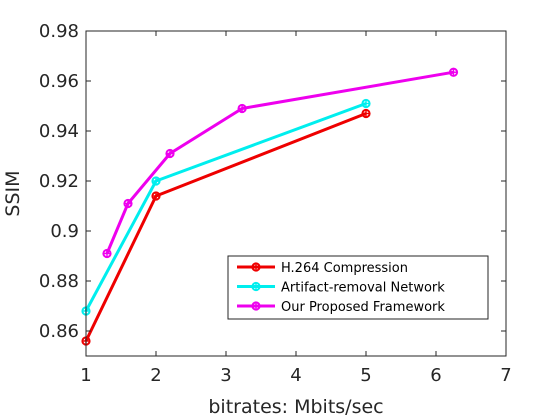 The image size is (560, 420). What do you see at coordinates (59, 131) in the screenshot?
I see `y-tick-label-4: 0.94` at bounding box center [59, 131].